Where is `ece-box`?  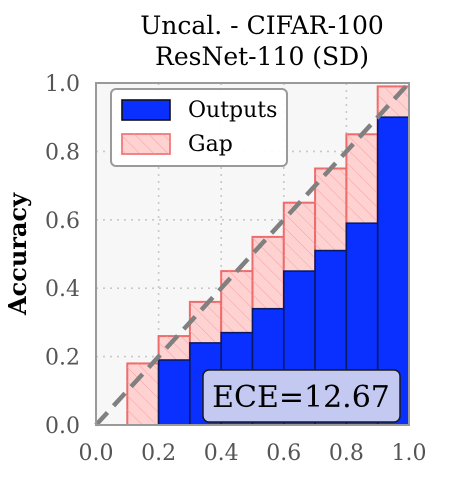 ece-box is located at coordinates (301, 396).